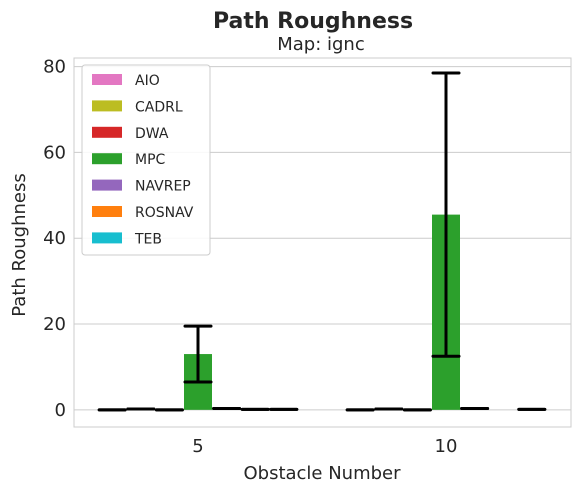 This screenshot has height=492, width=579. What do you see at coordinates (19, 244) in the screenshot?
I see `y-axis-label: Path Roughness` at bounding box center [19, 244].